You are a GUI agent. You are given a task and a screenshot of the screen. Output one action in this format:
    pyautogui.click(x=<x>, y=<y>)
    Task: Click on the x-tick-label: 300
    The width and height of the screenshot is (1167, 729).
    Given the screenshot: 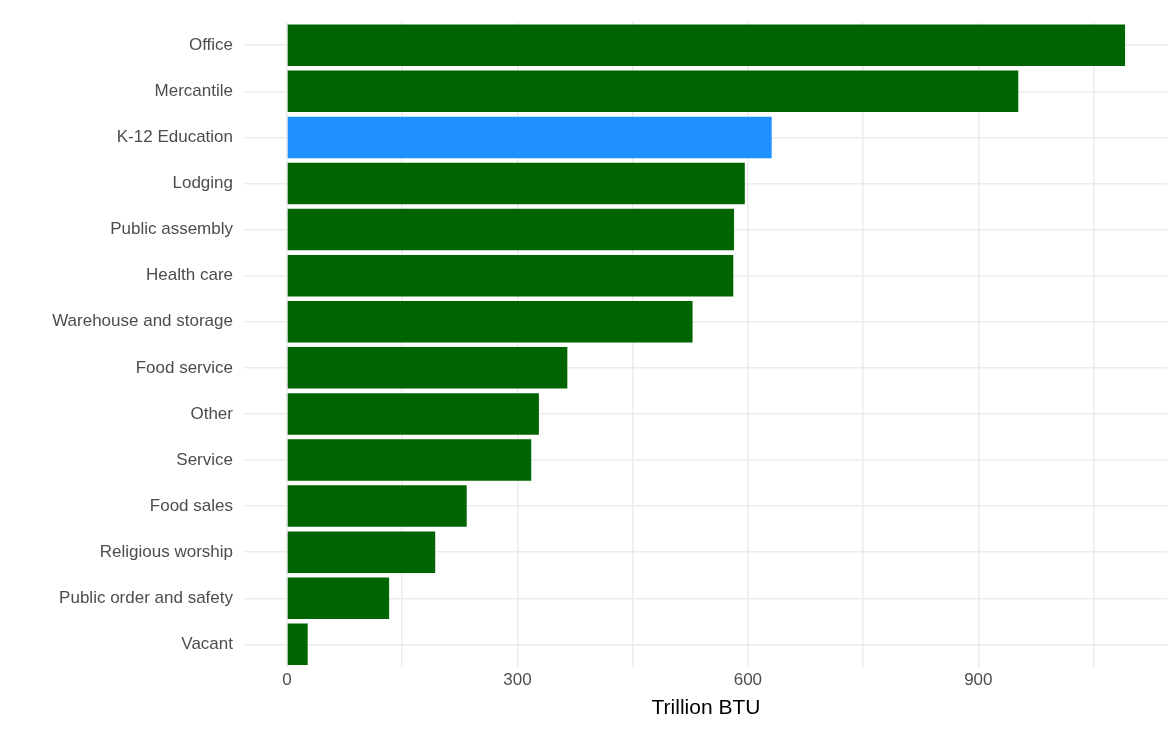 What is the action you would take?
    pyautogui.click(x=517, y=680)
    